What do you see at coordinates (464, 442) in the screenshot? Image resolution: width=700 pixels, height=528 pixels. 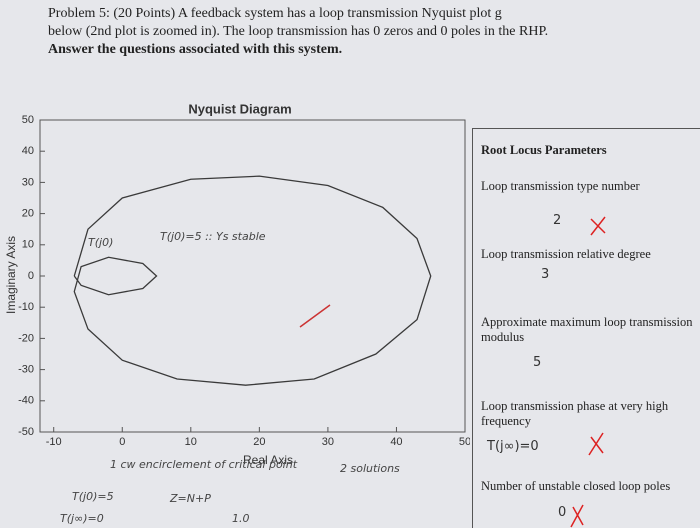 I see `x-tick-label: 50` at bounding box center [464, 442].